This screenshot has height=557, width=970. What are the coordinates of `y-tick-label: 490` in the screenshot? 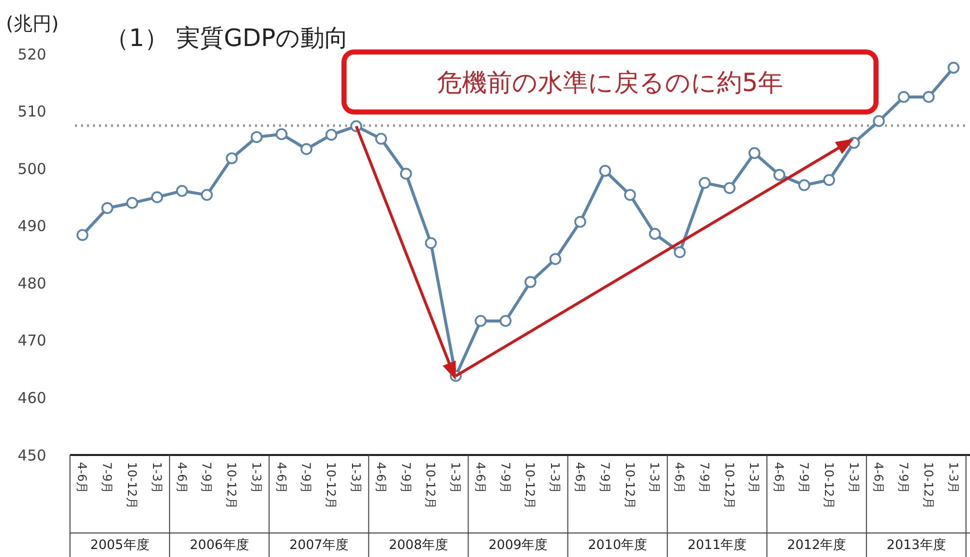 It's located at (32, 226).